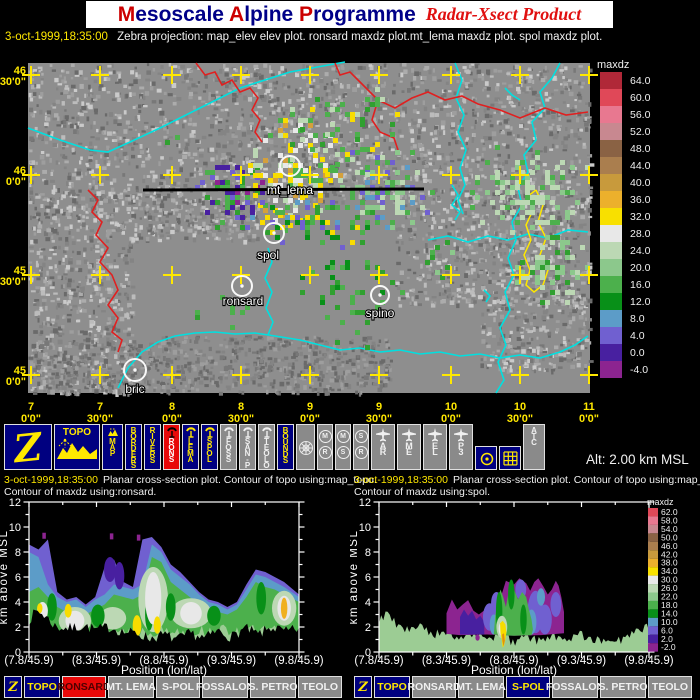  I want to click on xsect-title-line2: Contour of maxdz using:ronsard., so click(80, 492).